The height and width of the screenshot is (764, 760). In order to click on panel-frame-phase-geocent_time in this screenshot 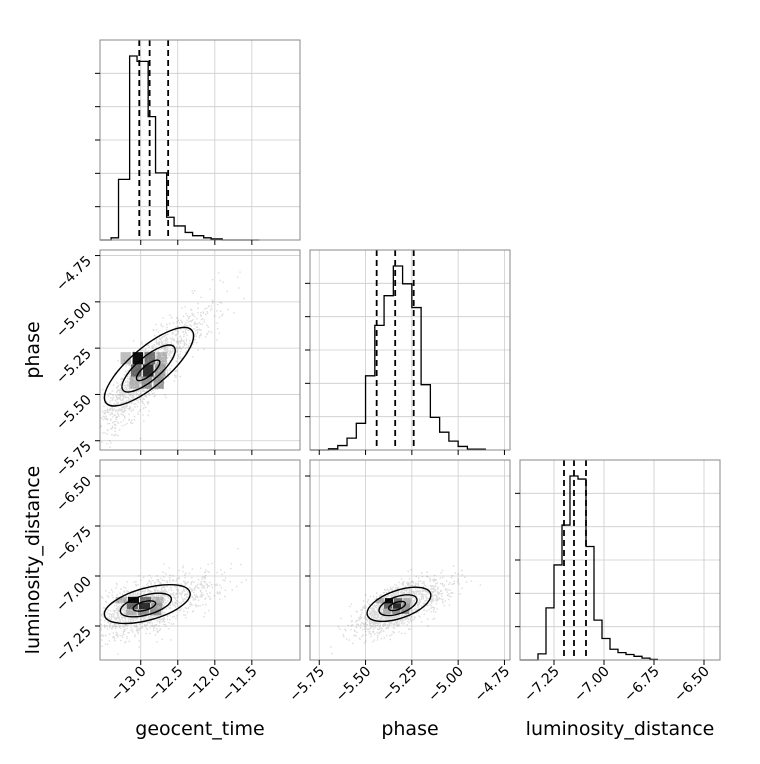, I will do `click(200, 350)`.